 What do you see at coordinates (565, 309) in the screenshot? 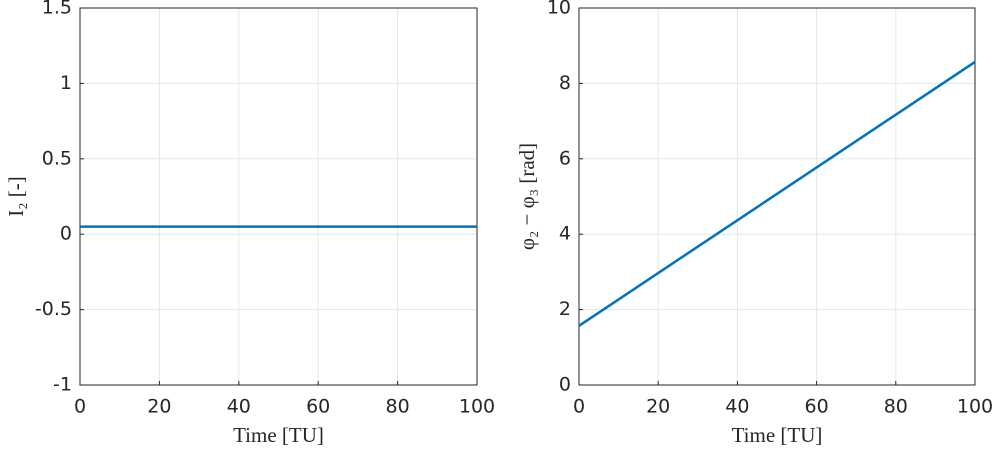
I see `y-tick-label: 2` at bounding box center [565, 309].